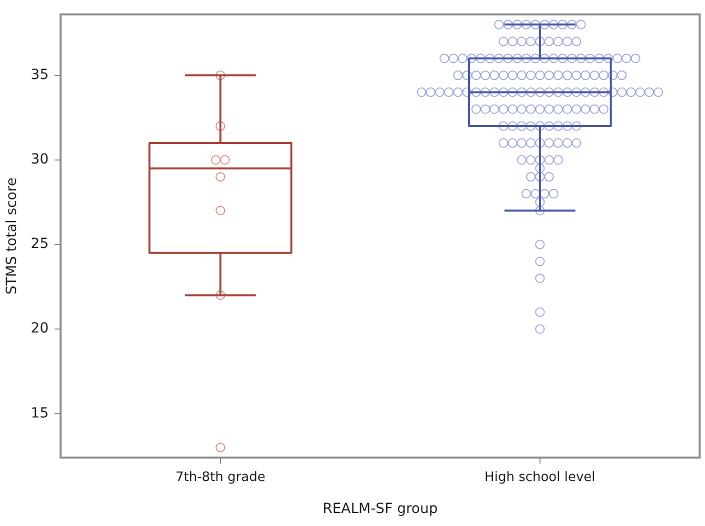 The height and width of the screenshot is (526, 705). Describe the element at coordinates (39, 160) in the screenshot. I see `y-tick-label: 30` at that location.